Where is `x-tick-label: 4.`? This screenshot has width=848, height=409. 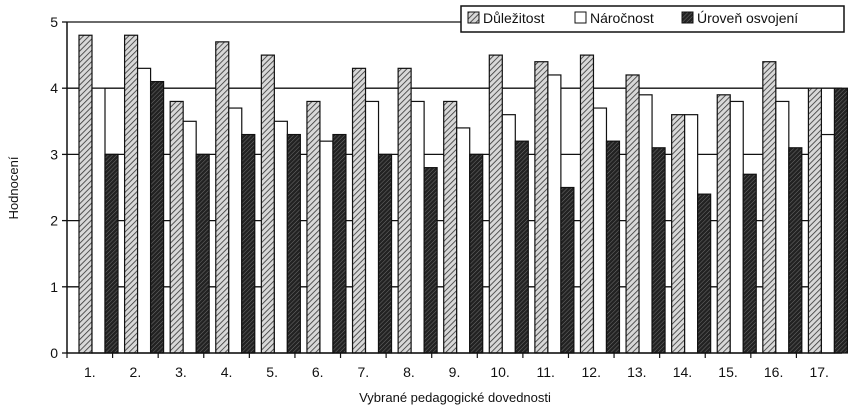 x-tick-label: 4. is located at coordinates (227, 372).